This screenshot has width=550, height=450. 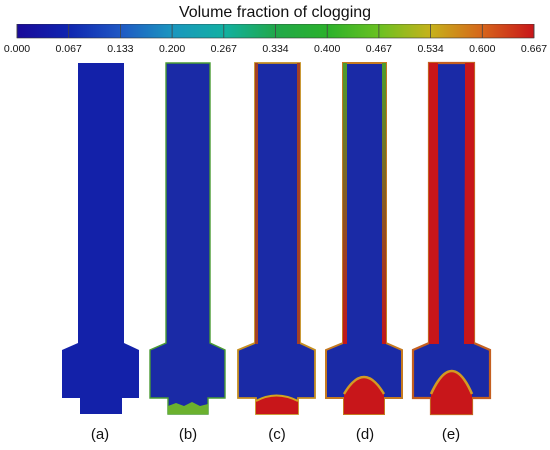 I want to click on colorbar-tick-label: 0.467, so click(x=379, y=49).